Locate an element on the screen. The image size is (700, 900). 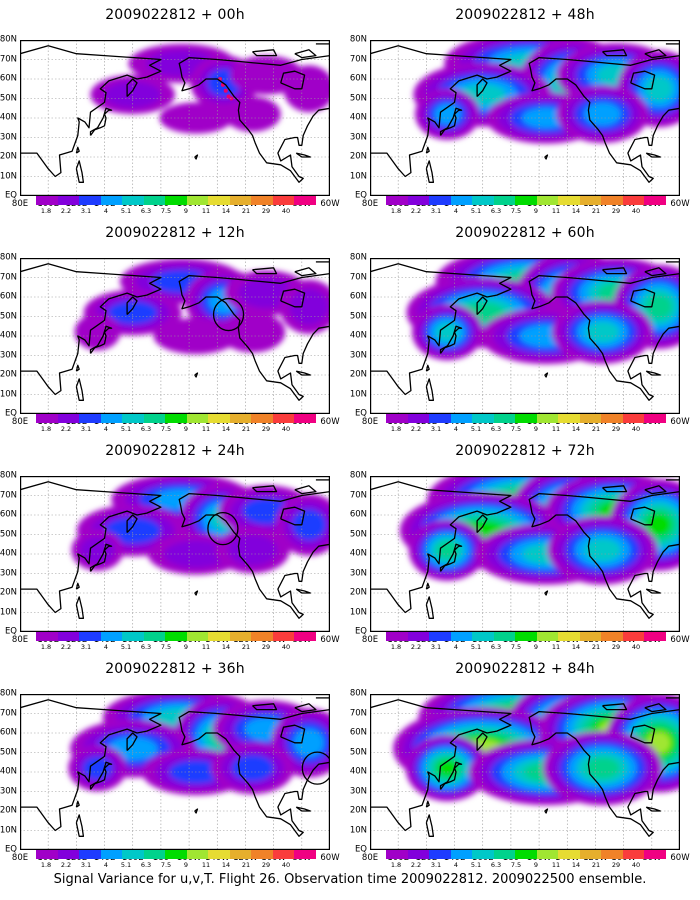
lat-tick-label: 30N is located at coordinates (8, 355).